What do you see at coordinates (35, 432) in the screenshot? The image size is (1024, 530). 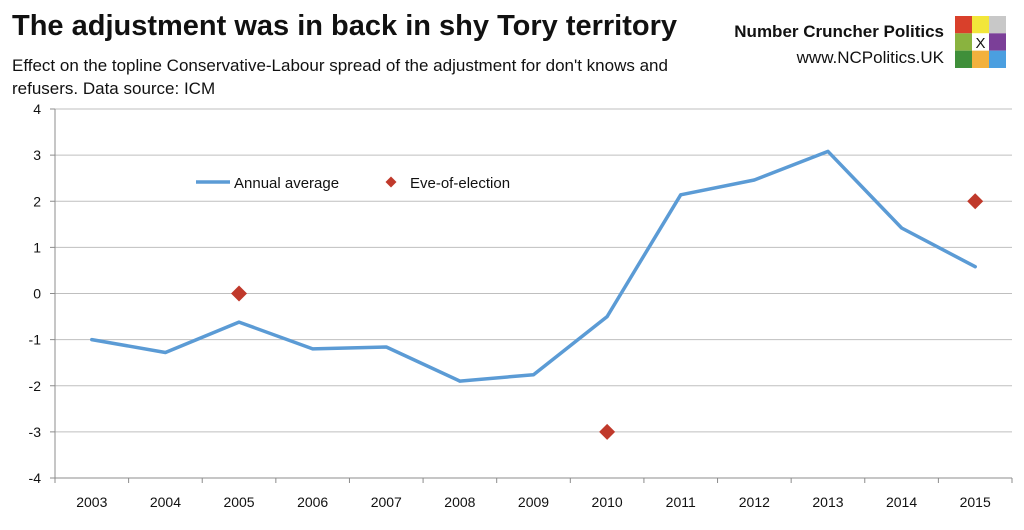 I see `y-tick-label: -3` at bounding box center [35, 432].